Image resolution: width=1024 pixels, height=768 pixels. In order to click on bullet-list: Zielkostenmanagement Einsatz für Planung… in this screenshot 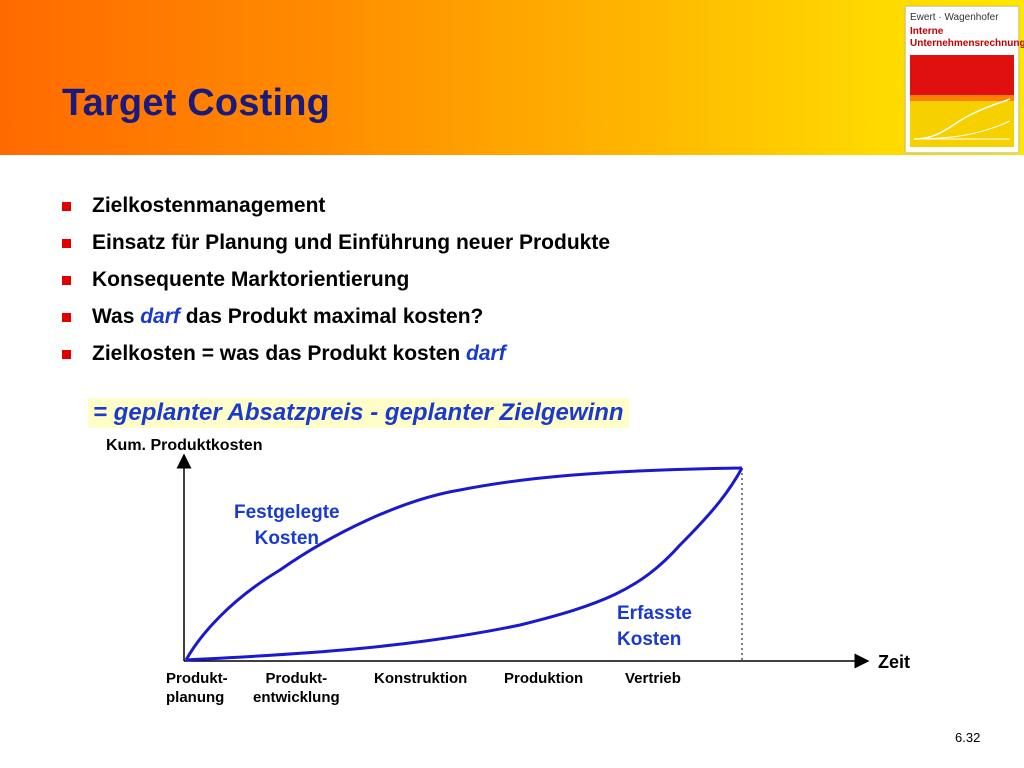, I will do `click(336, 284)`.